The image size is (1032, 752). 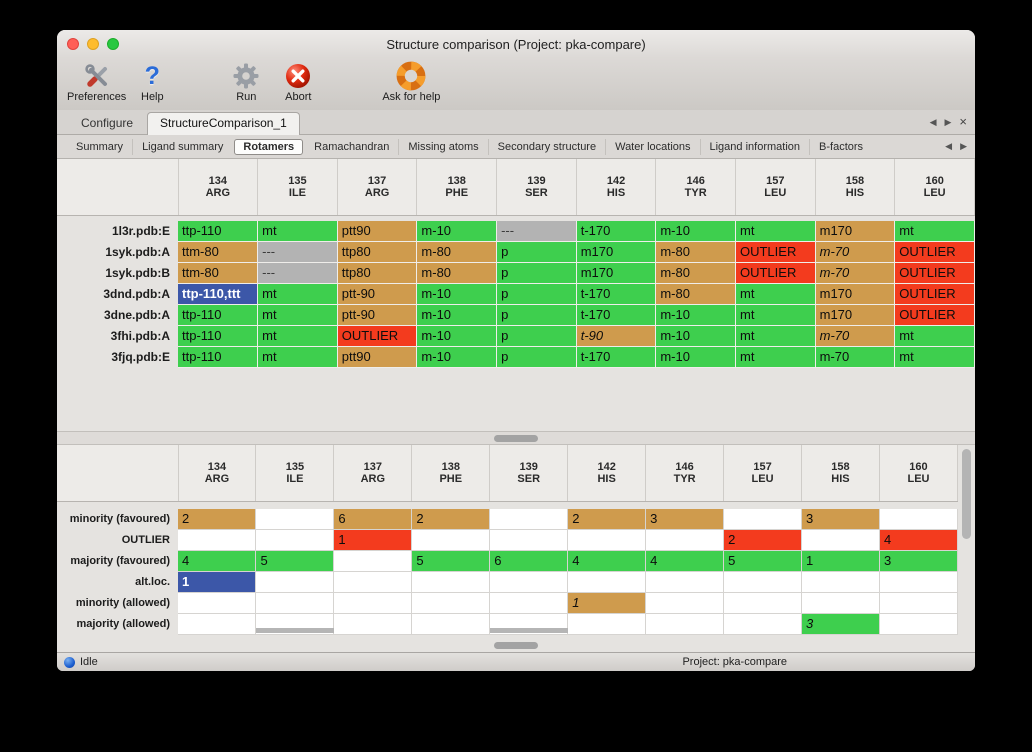 What do you see at coordinates (140, 230) in the screenshot?
I see `row-label: 1l3r.pdb:E` at bounding box center [140, 230].